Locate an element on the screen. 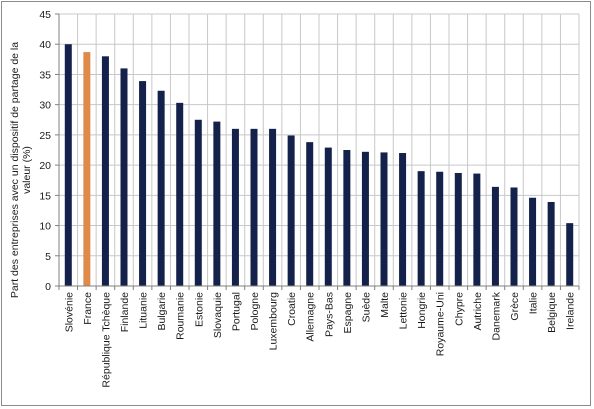 The height and width of the screenshot is (409, 594). y-tick-label: 40 is located at coordinates (45, 45).